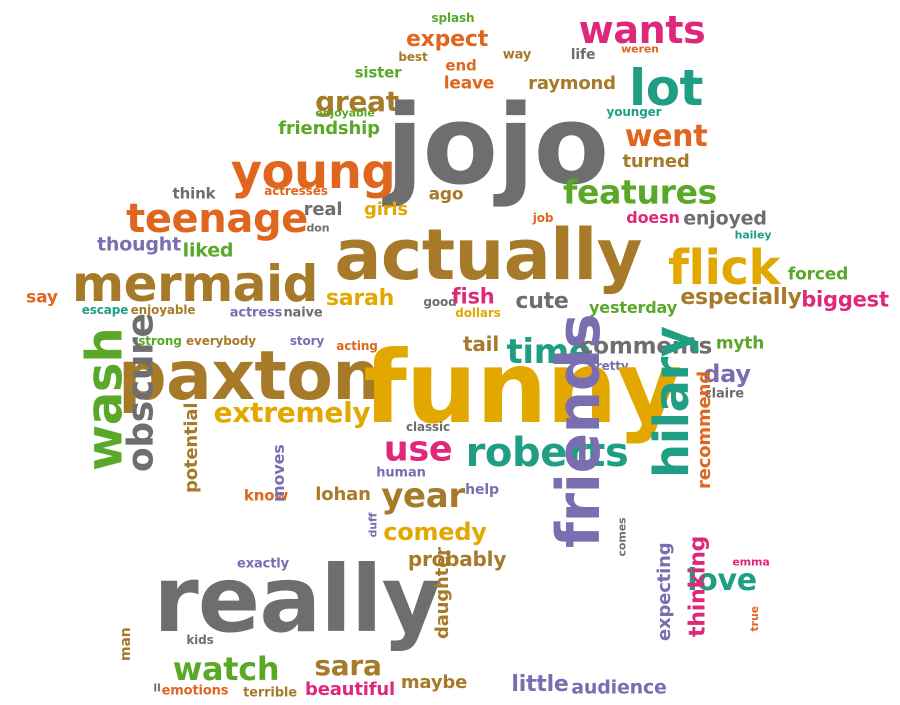 The width and height of the screenshot is (900, 705). What do you see at coordinates (666, 88) in the screenshot?
I see `word-lot: lot` at bounding box center [666, 88].